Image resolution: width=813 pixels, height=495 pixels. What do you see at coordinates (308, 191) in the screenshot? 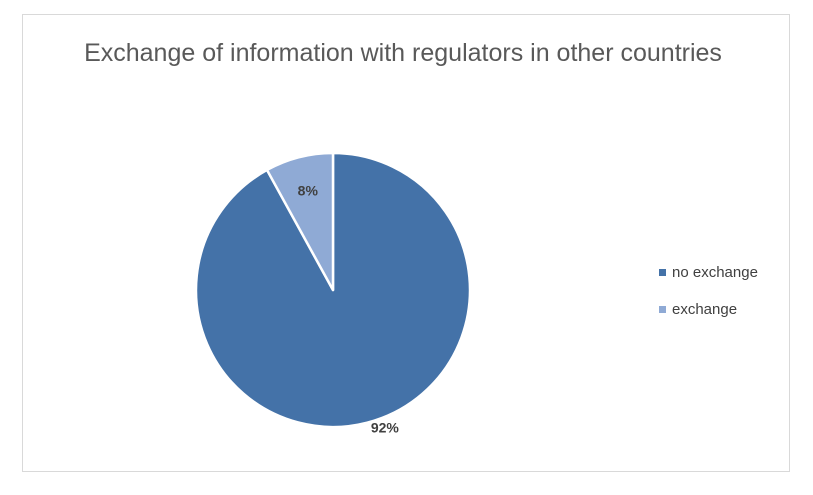
I see `data-label-exchange: 8%` at bounding box center [308, 191].